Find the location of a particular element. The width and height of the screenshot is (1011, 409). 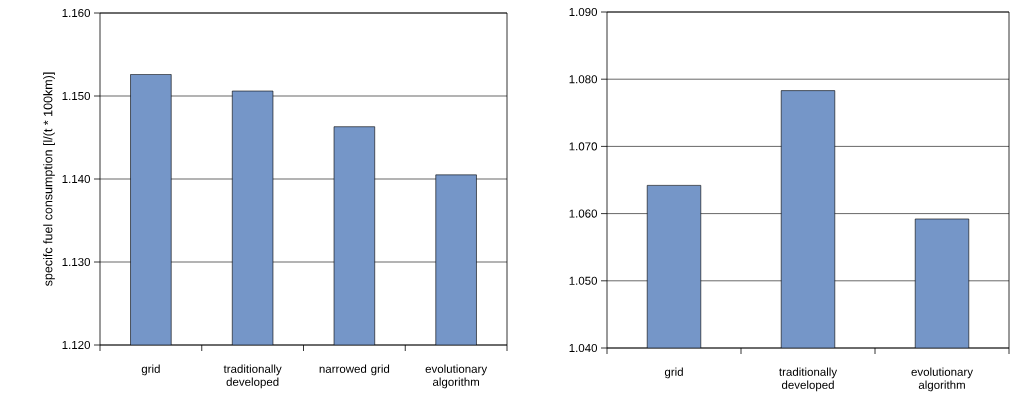

y-tick-label: 1.040 is located at coordinates (583, 348).